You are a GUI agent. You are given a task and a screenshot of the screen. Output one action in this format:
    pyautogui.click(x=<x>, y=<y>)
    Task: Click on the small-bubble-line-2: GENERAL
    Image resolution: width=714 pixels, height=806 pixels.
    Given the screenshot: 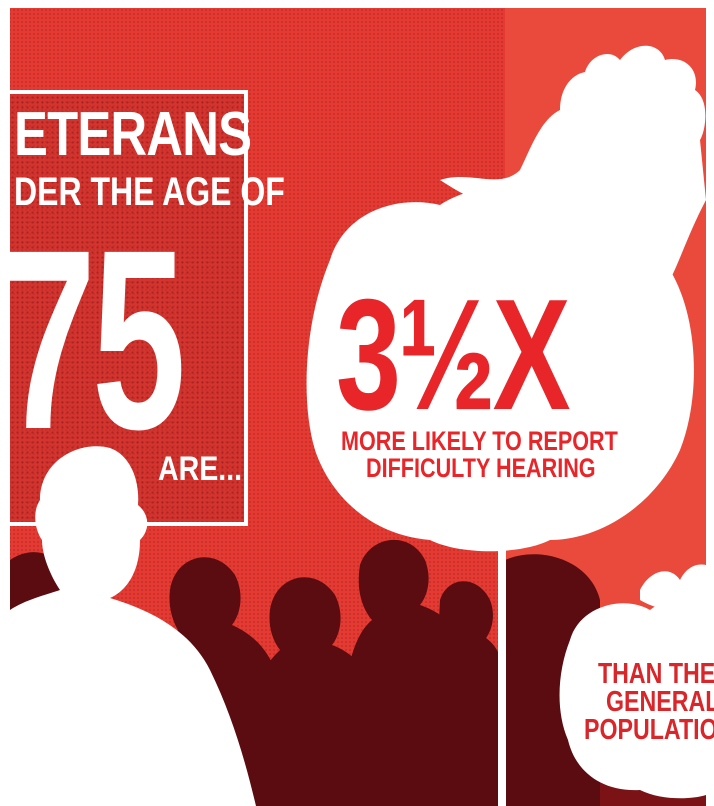 What is the action you would take?
    pyautogui.click(x=660, y=702)
    